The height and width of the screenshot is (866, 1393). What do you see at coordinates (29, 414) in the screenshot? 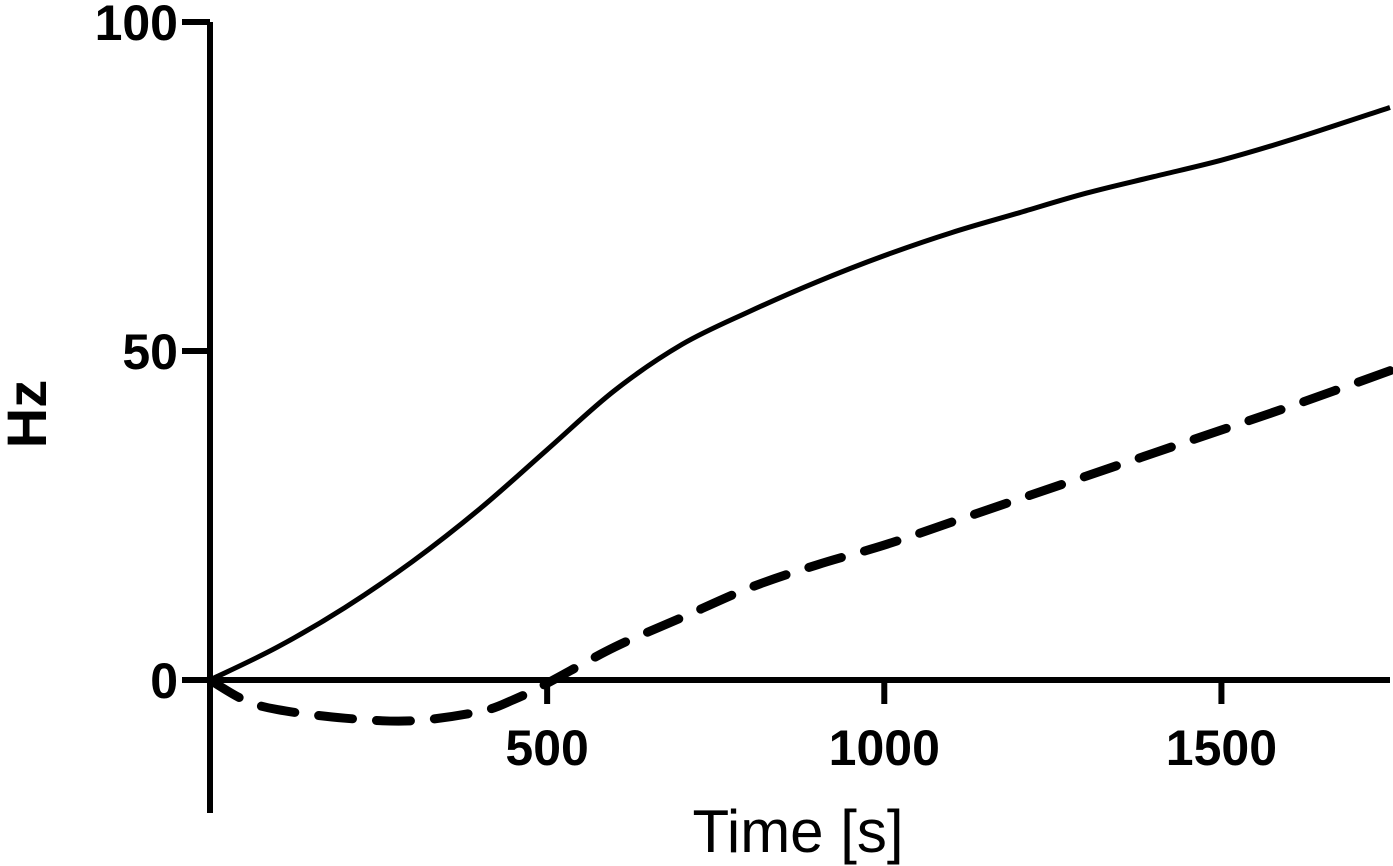
I see `y-axis-title: Hz` at bounding box center [29, 414].